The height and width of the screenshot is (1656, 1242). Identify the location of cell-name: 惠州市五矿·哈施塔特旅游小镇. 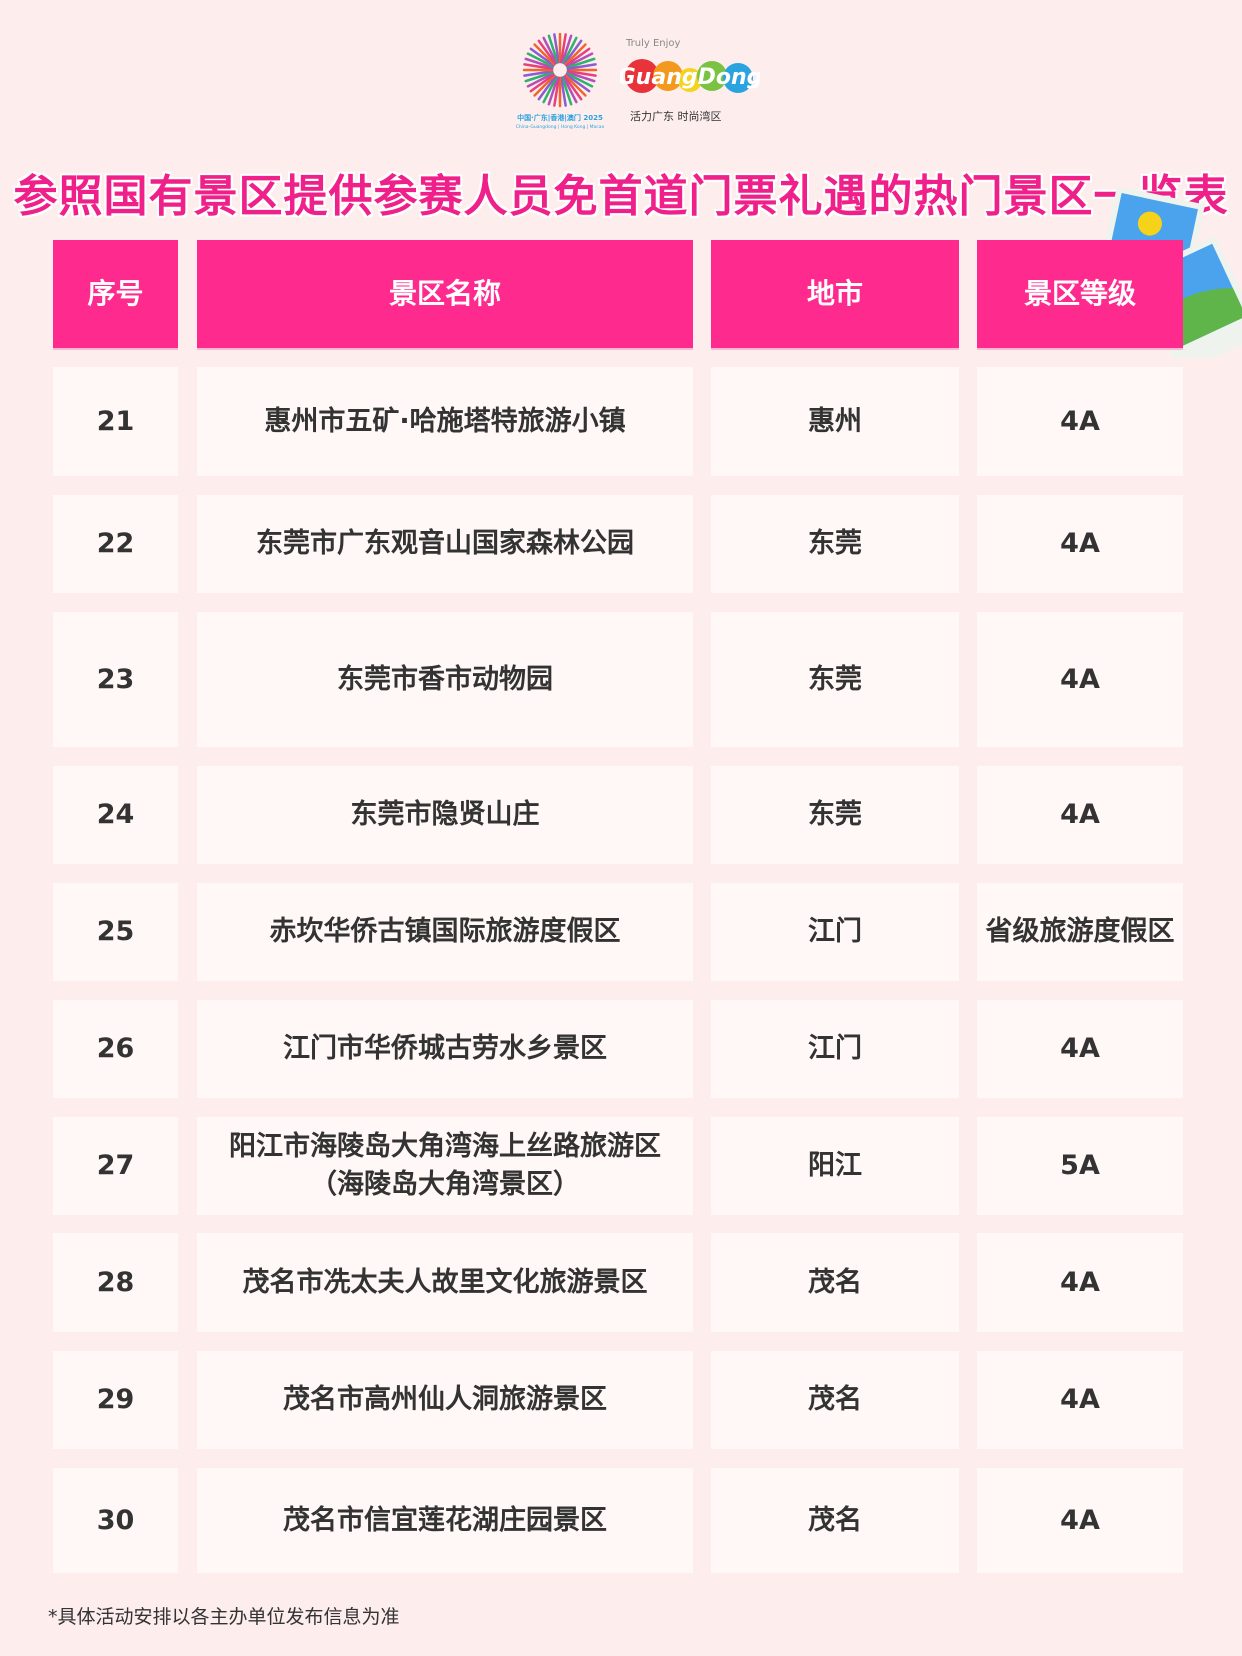
(445, 421).